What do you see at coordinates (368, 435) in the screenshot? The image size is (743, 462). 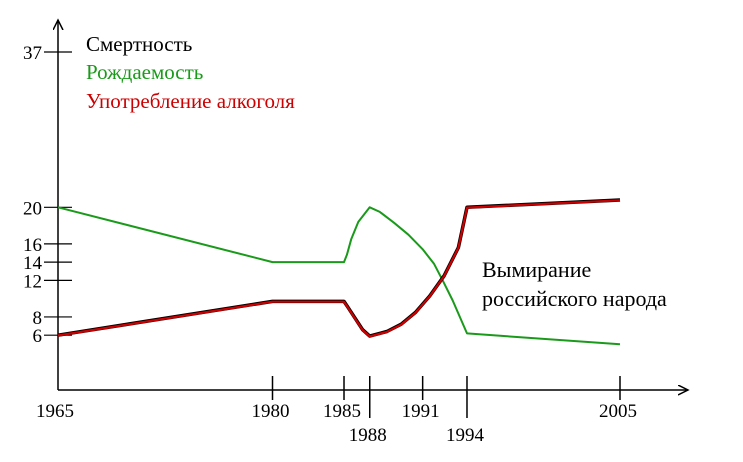 I see `x-tick-label: 1988` at bounding box center [368, 435].